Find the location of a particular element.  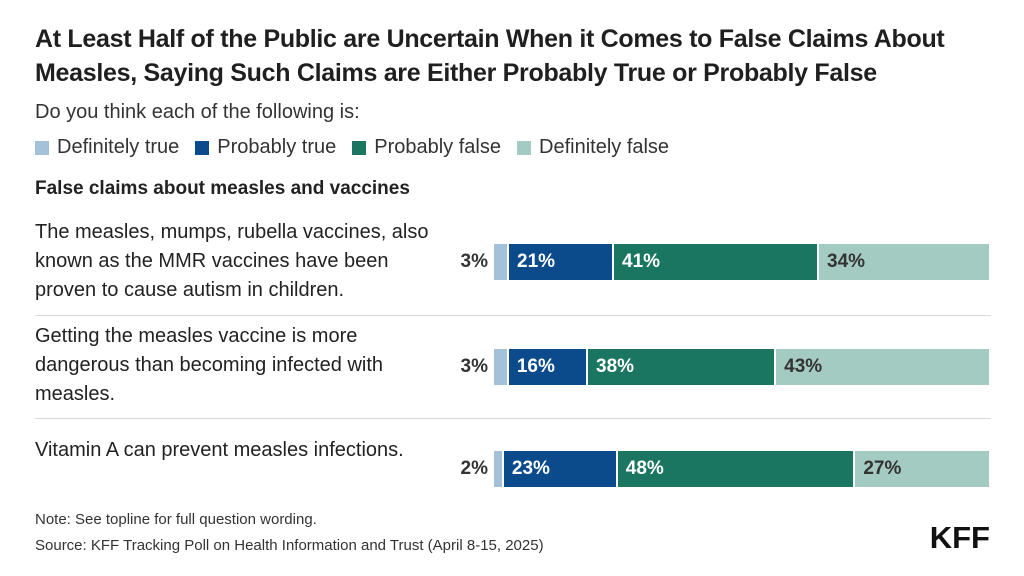

bar-segment: 27% is located at coordinates (922, 469).